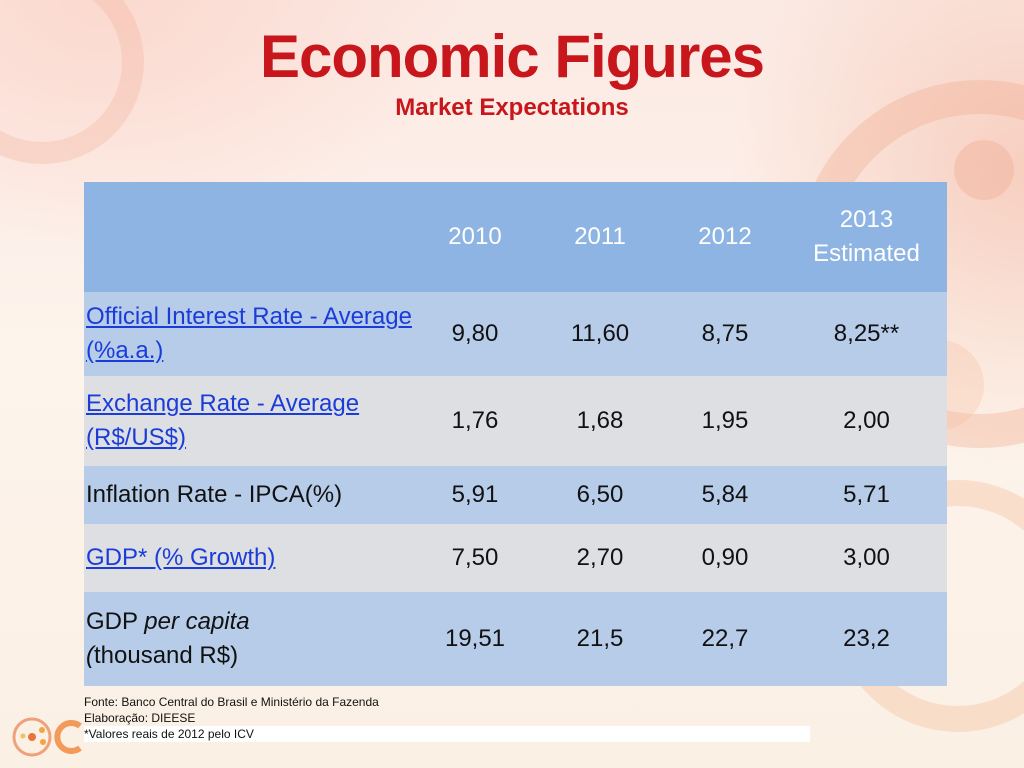  What do you see at coordinates (600, 639) in the screenshot?
I see `cell-value: 21,5` at bounding box center [600, 639].